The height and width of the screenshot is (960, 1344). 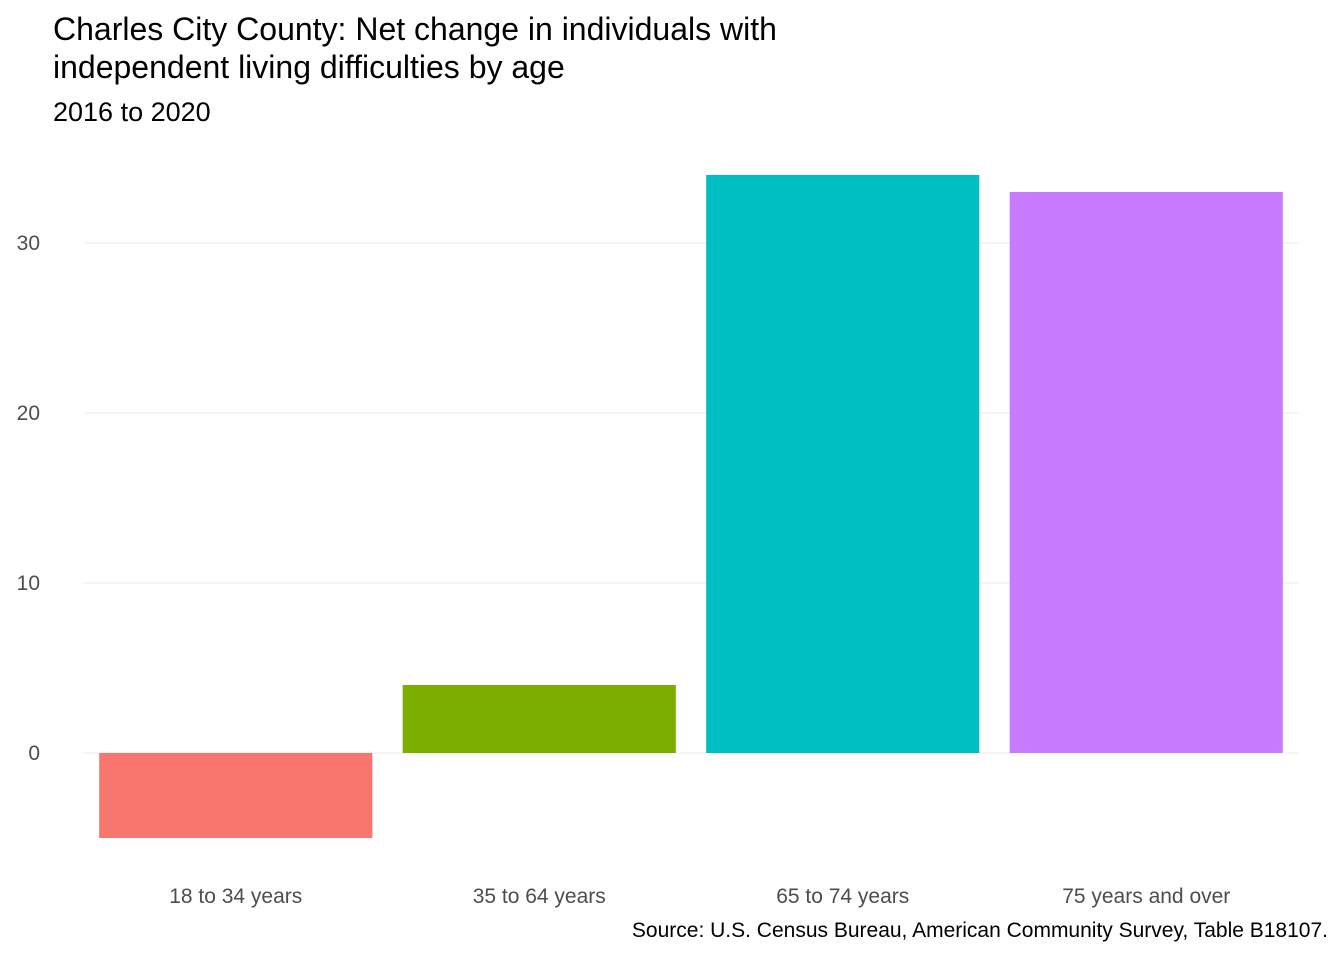 What do you see at coordinates (842, 896) in the screenshot?
I see `x-tick-label: 65 to 74 years` at bounding box center [842, 896].